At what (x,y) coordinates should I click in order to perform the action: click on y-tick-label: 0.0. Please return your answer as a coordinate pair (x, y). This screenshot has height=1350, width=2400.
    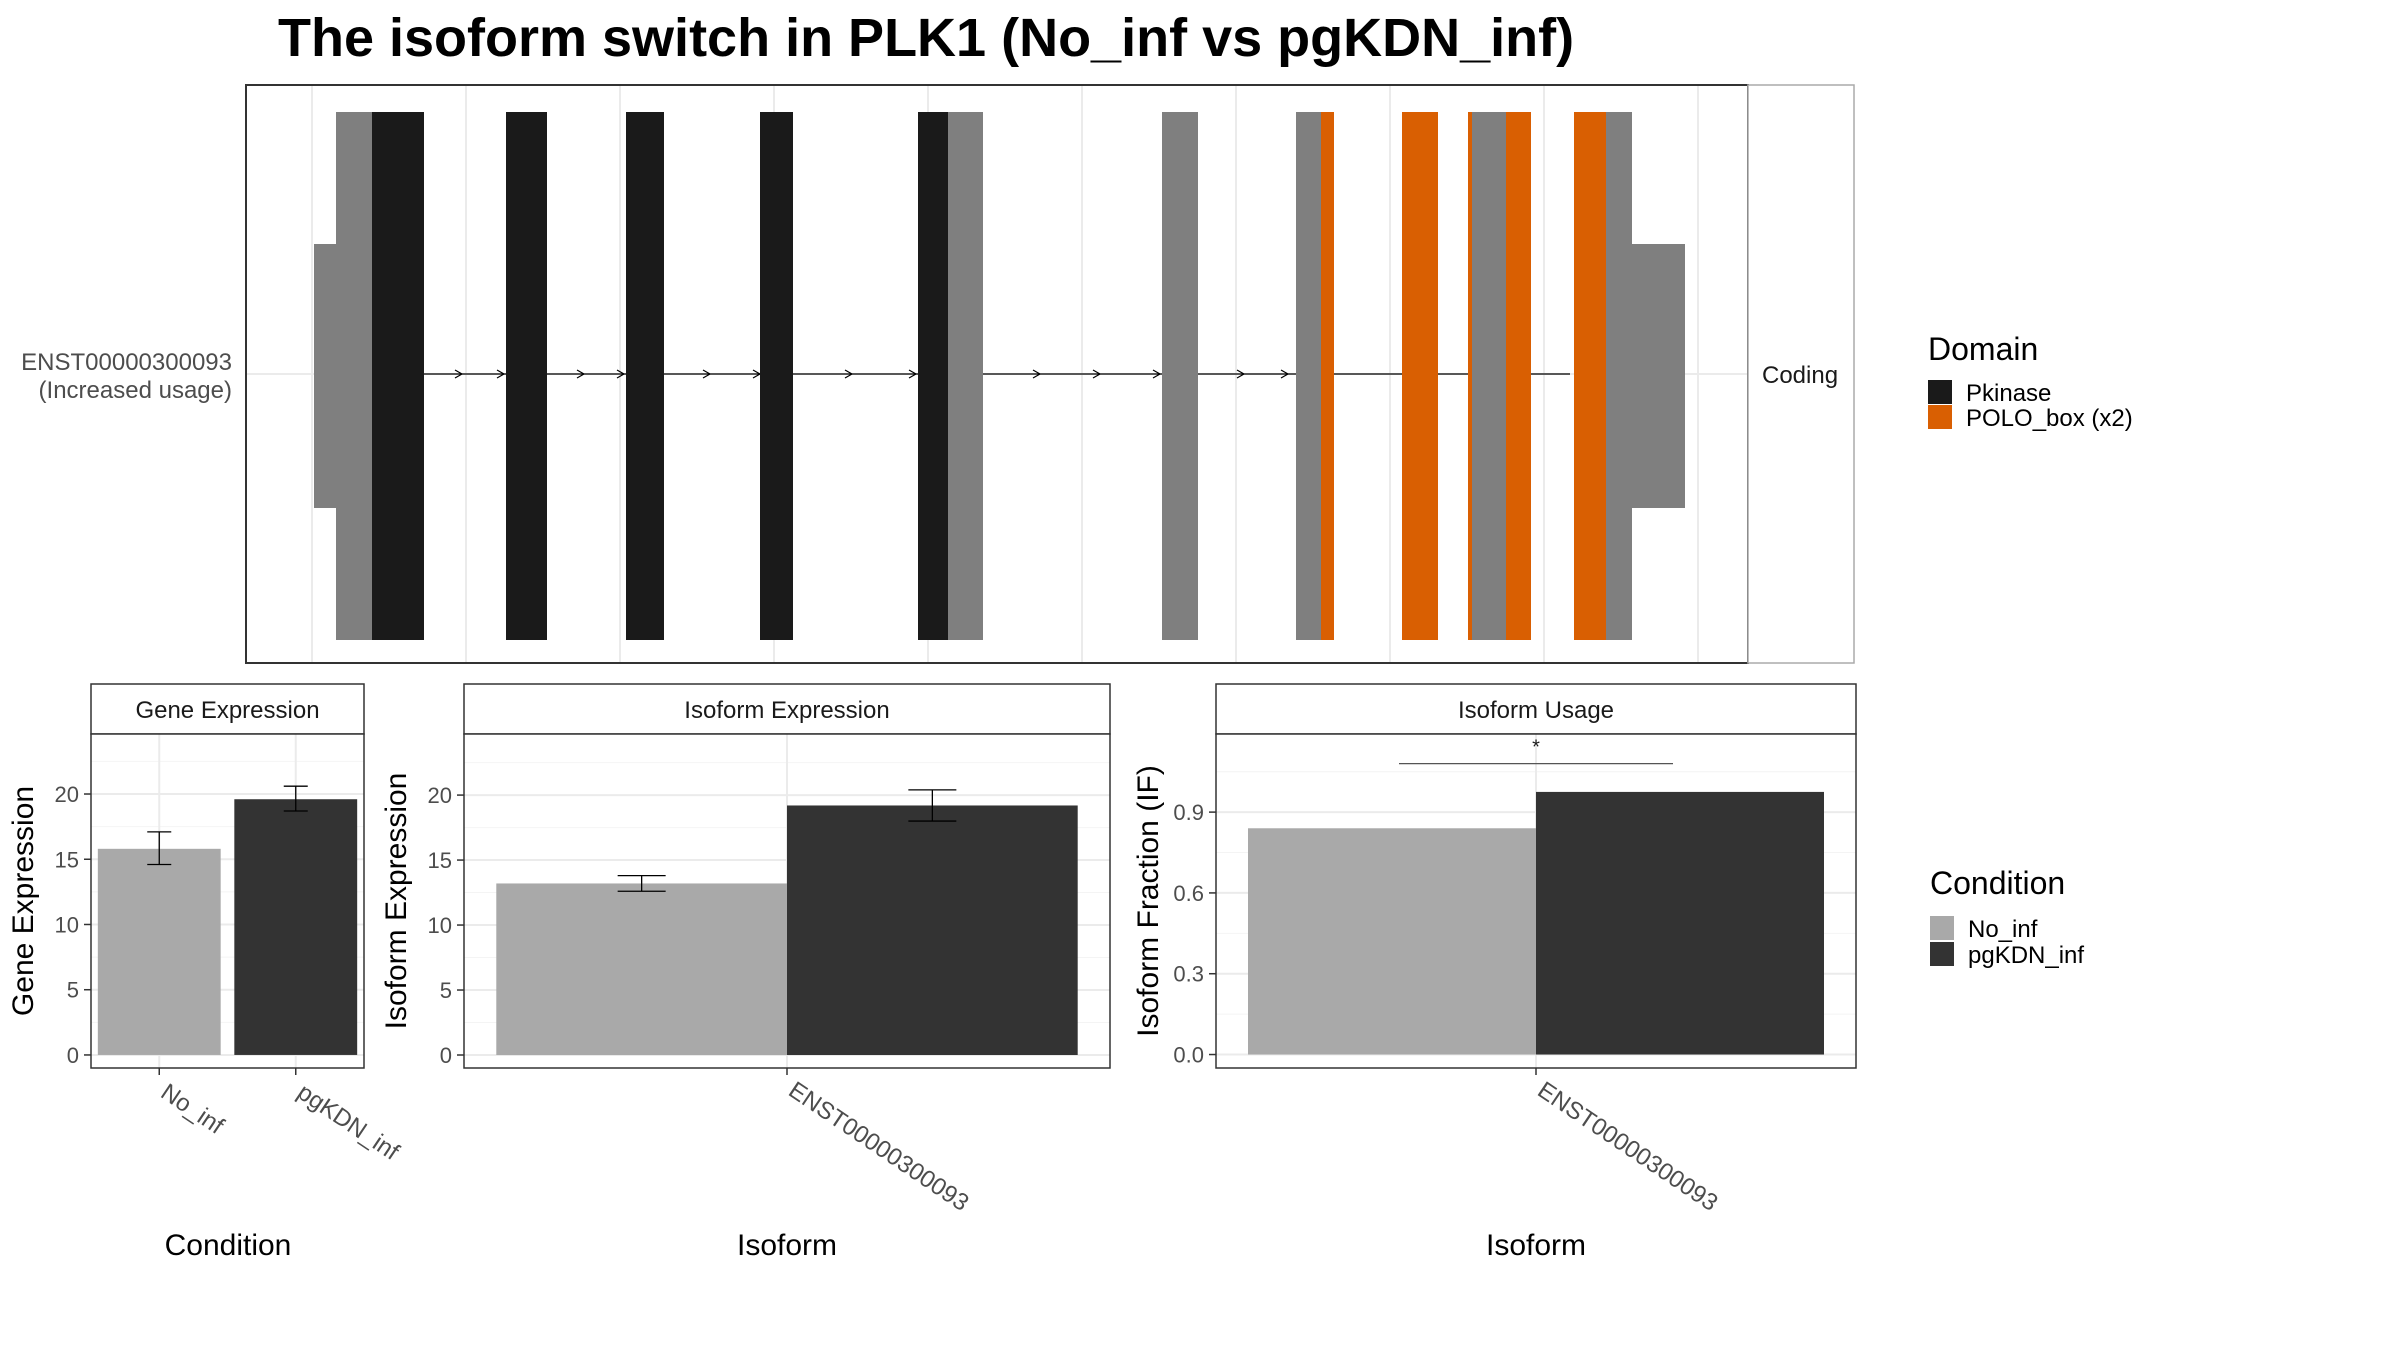
    Looking at the image, I should click on (1188, 1055).